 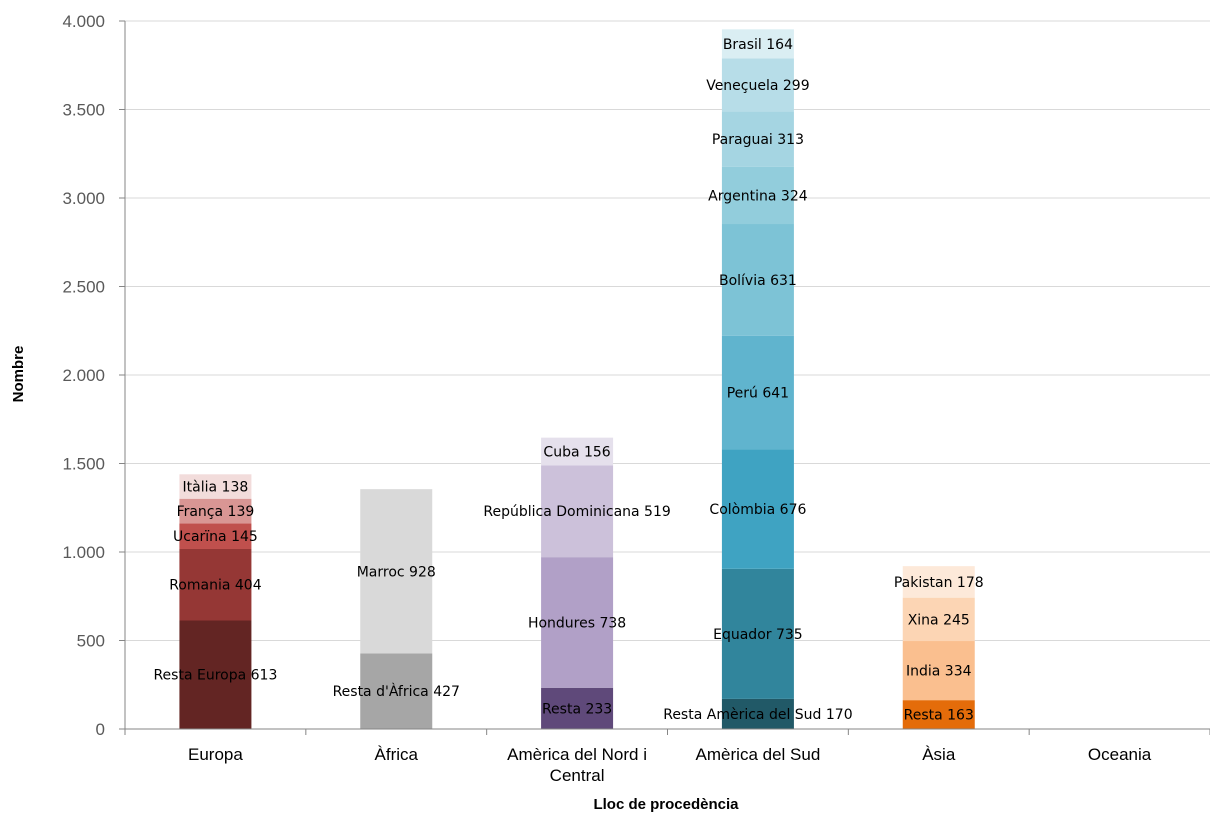 I want to click on data-label: Cuba 156, so click(x=576, y=452).